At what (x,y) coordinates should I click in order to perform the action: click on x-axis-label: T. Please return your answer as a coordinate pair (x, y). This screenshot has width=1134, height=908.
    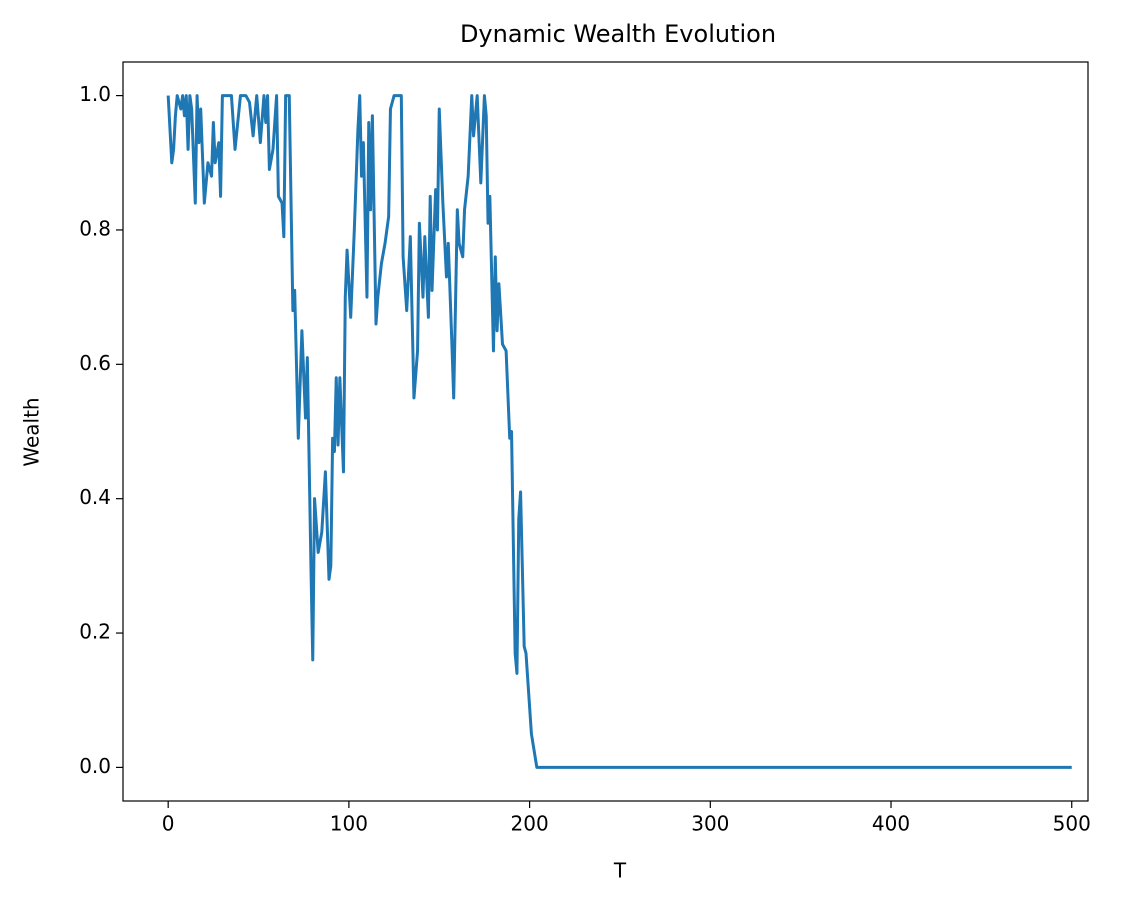
    Looking at the image, I should click on (620, 871).